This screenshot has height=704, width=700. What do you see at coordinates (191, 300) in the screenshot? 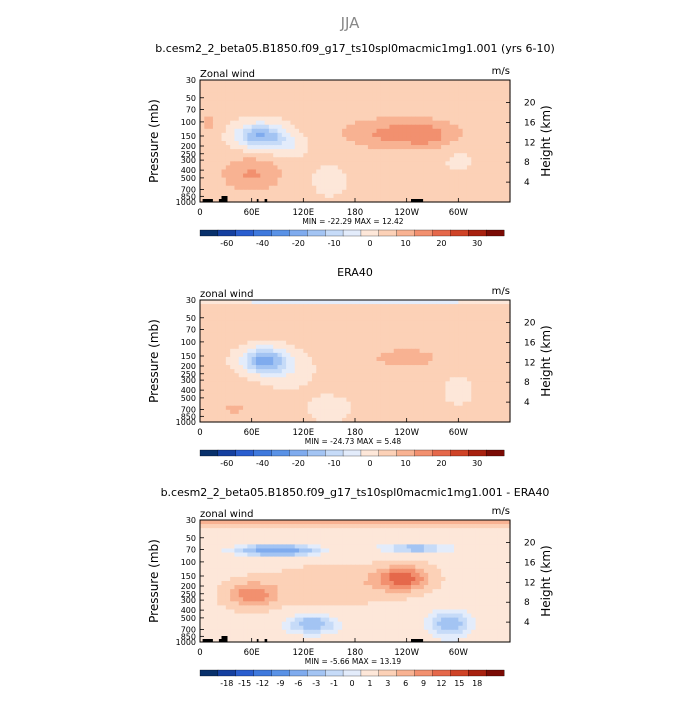
I see `y-tick-label: 30` at bounding box center [191, 300].